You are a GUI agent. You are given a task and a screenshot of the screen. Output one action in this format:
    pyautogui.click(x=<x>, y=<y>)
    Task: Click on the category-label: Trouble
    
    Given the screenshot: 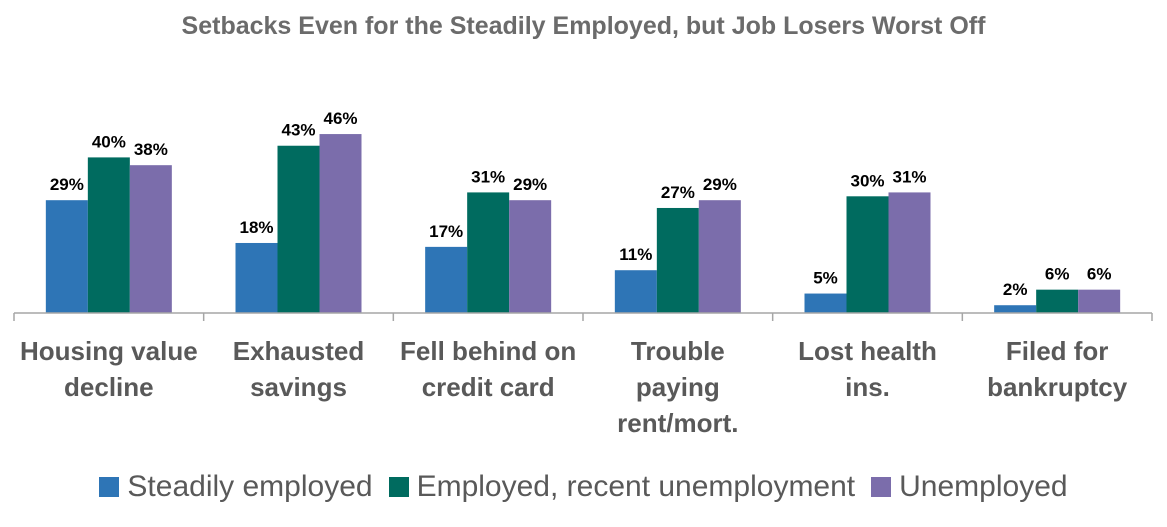 What is the action you would take?
    pyautogui.click(x=678, y=351)
    